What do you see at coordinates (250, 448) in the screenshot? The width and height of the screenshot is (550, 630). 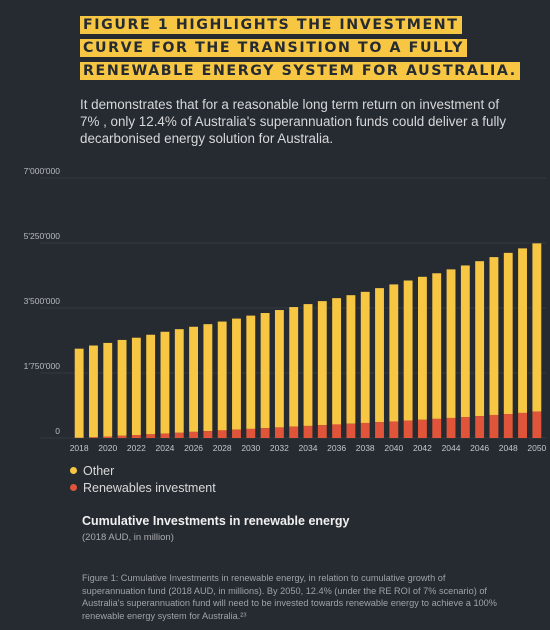 I see `x-tick-label: 2030` at bounding box center [250, 448].